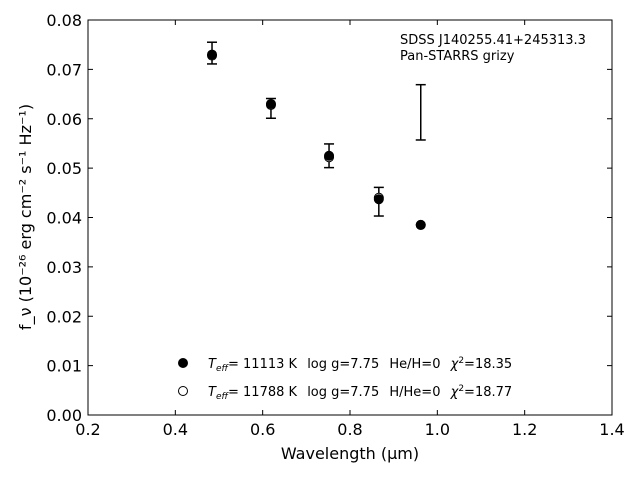 The image size is (640, 480). I want to click on y-tick-label-1: 0.01, so click(64, 366).